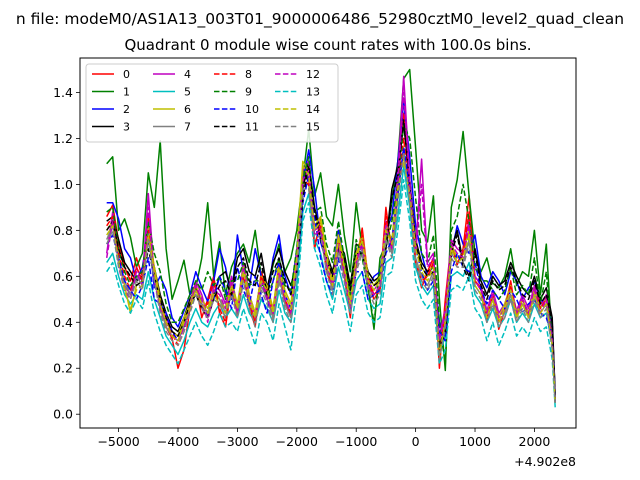 Image resolution: width=640 pixels, height=480 pixels. Describe the element at coordinates (313, 74) in the screenshot. I see `legend-label-12: 12` at that location.